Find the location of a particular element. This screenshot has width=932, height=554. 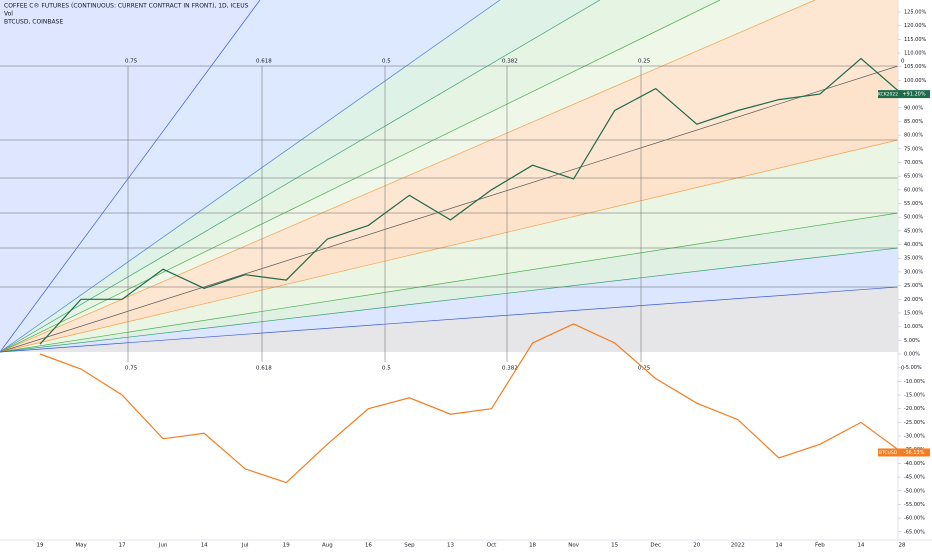

badge-symbol: BTCUSD is located at coordinates (888, 453).